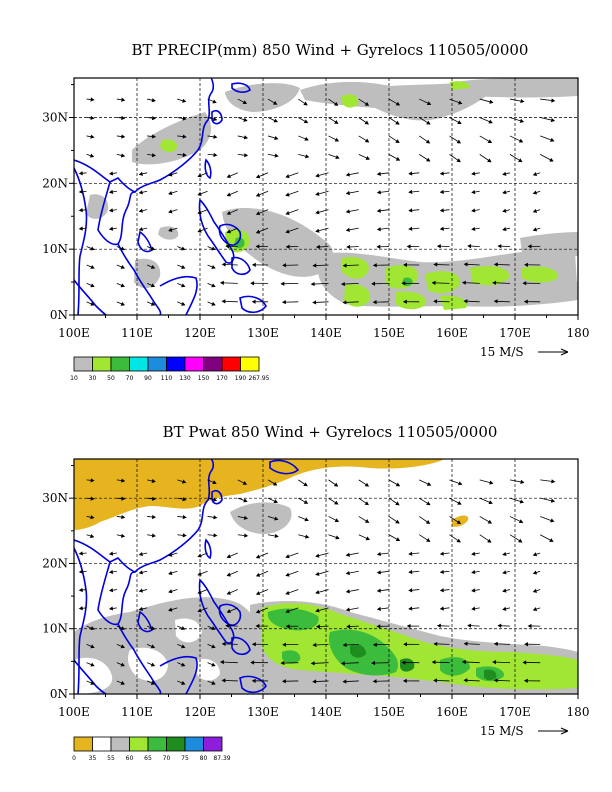 Image resolution: width=612 pixels, height=792 pixels. I want to click on colorbar-label: 80, so click(204, 758).